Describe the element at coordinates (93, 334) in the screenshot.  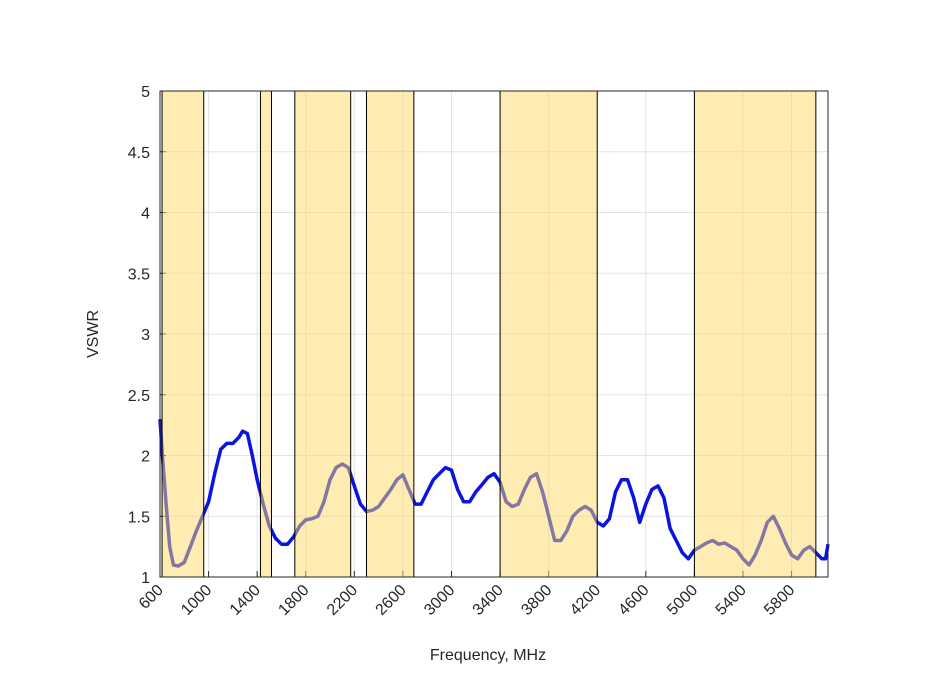
I see `y-axis-label: VSWR` at that location.